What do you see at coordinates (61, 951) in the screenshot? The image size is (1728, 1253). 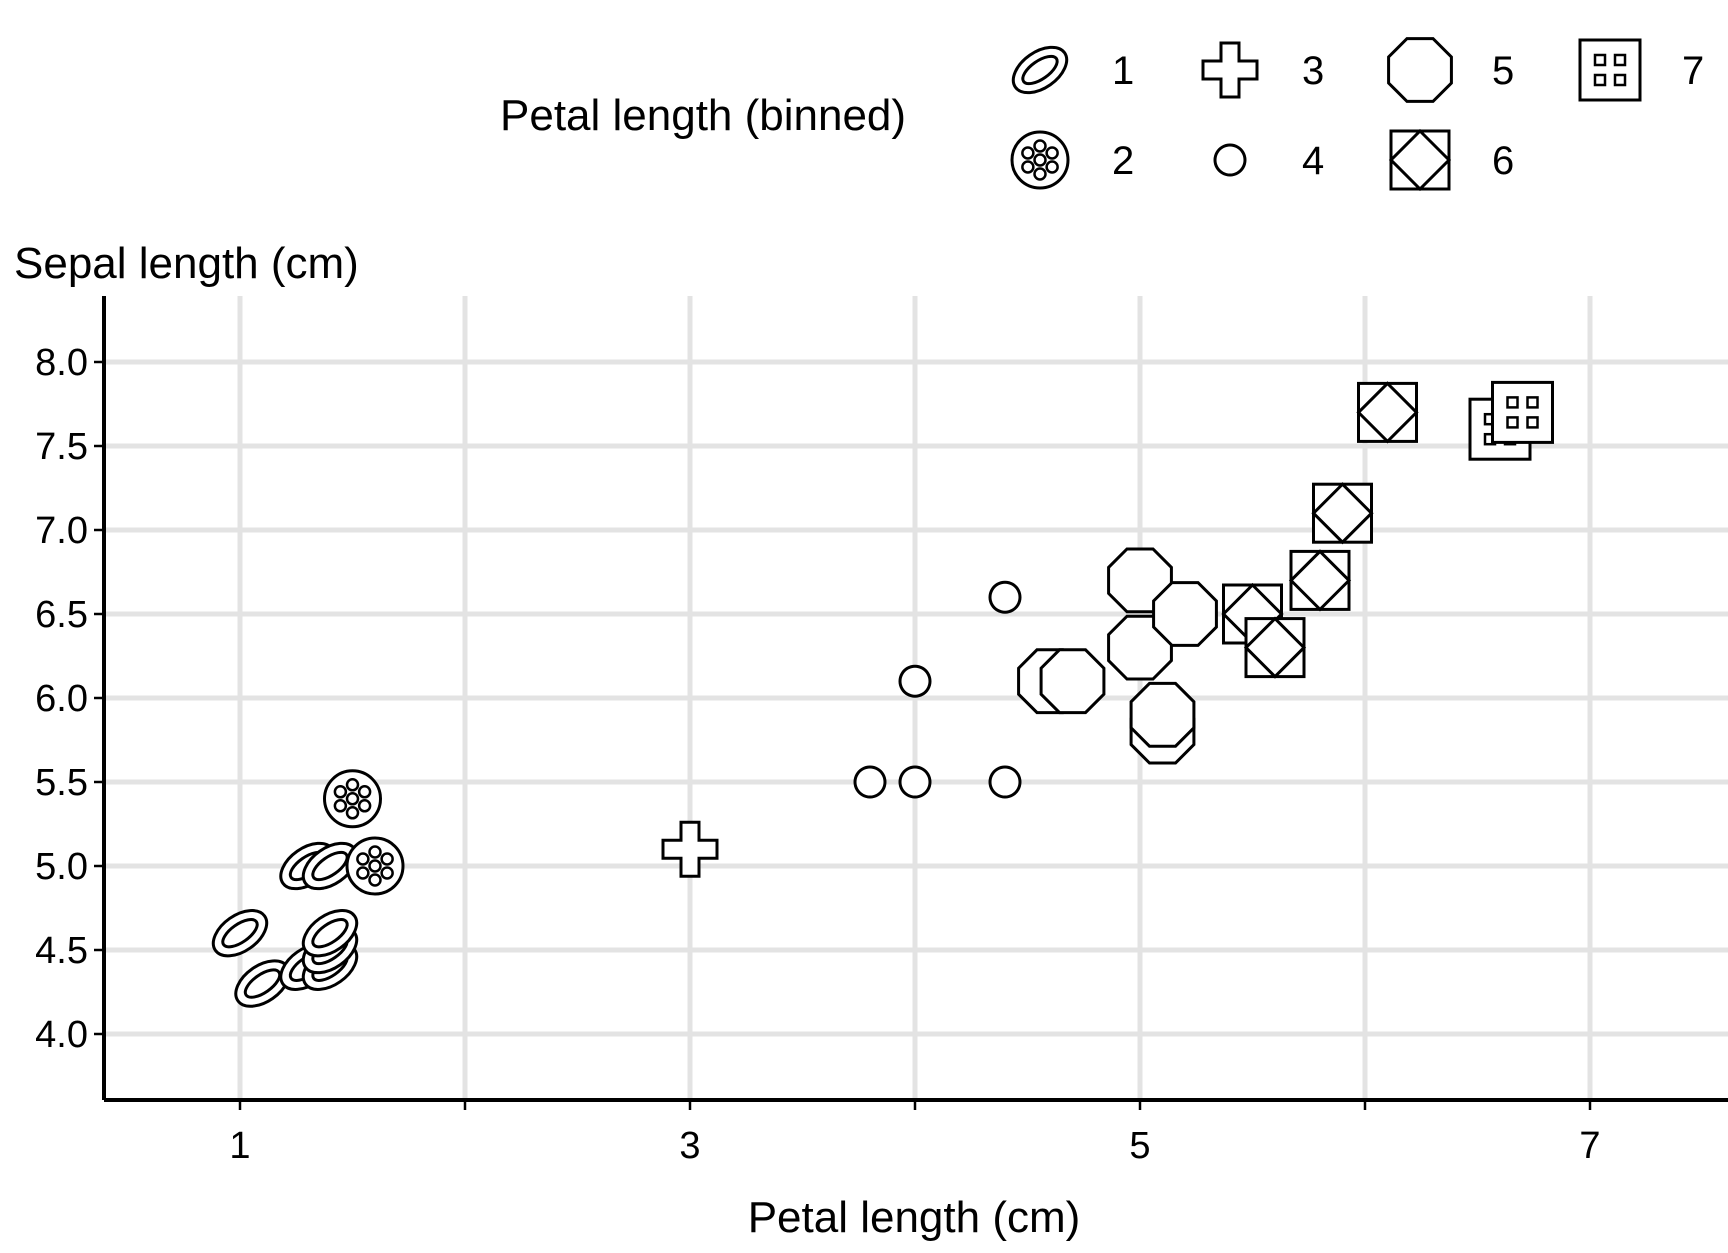 I see `y-tick-label: 4.5` at bounding box center [61, 951].